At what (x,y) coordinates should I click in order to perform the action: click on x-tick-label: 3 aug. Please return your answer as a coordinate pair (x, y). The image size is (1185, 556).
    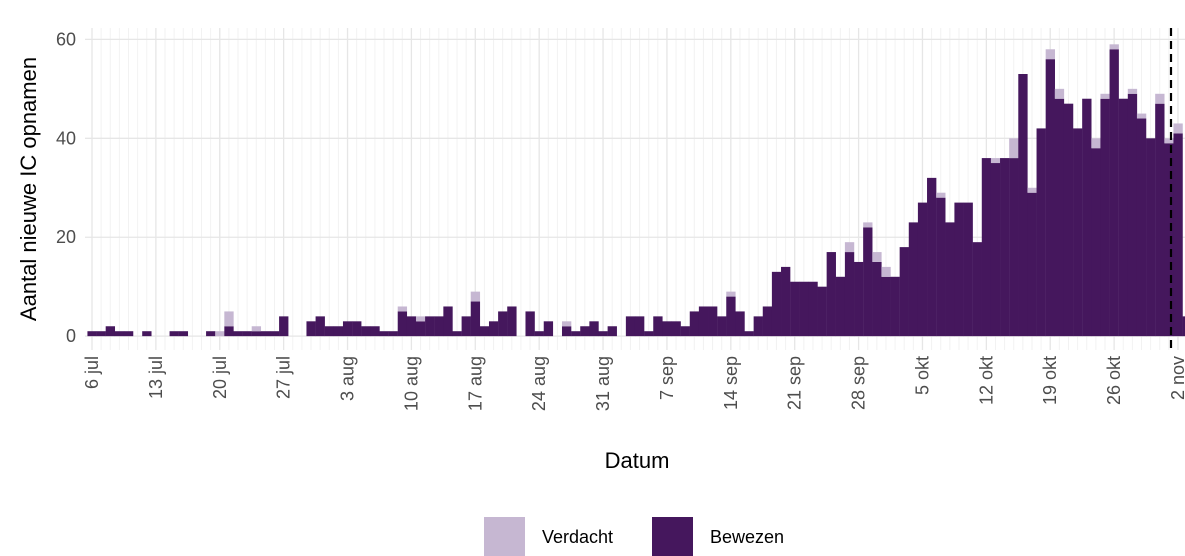
    Looking at the image, I should click on (348, 378).